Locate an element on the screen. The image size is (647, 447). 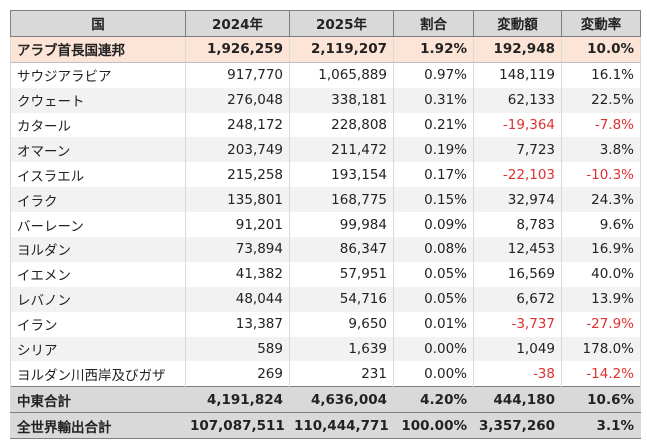
country-cell: イラン is located at coordinates (98, 324).